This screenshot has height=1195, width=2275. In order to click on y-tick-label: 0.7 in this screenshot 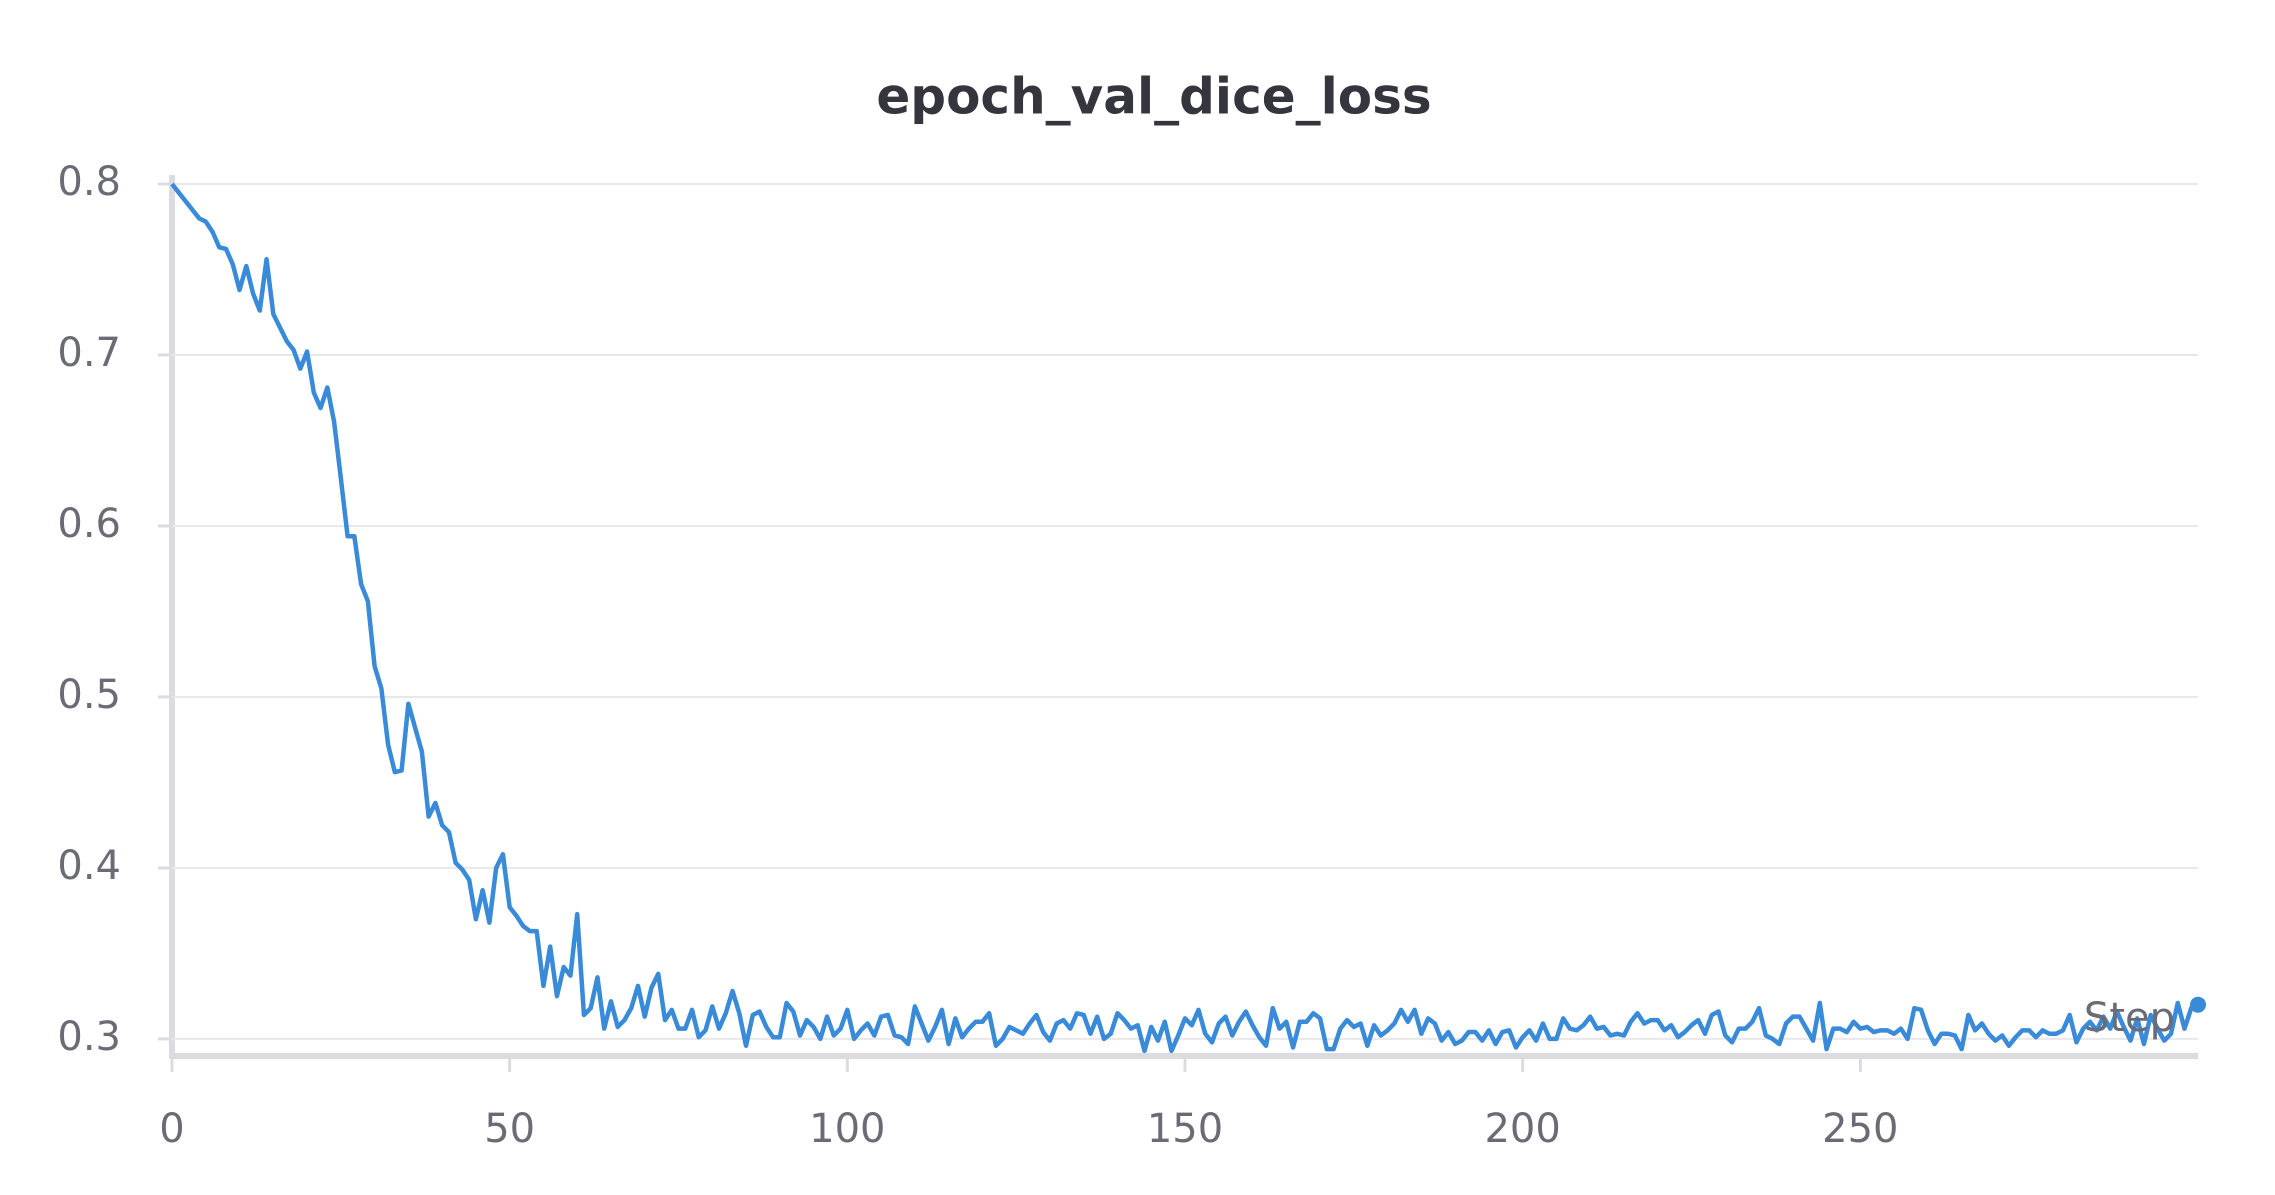, I will do `click(89, 353)`.